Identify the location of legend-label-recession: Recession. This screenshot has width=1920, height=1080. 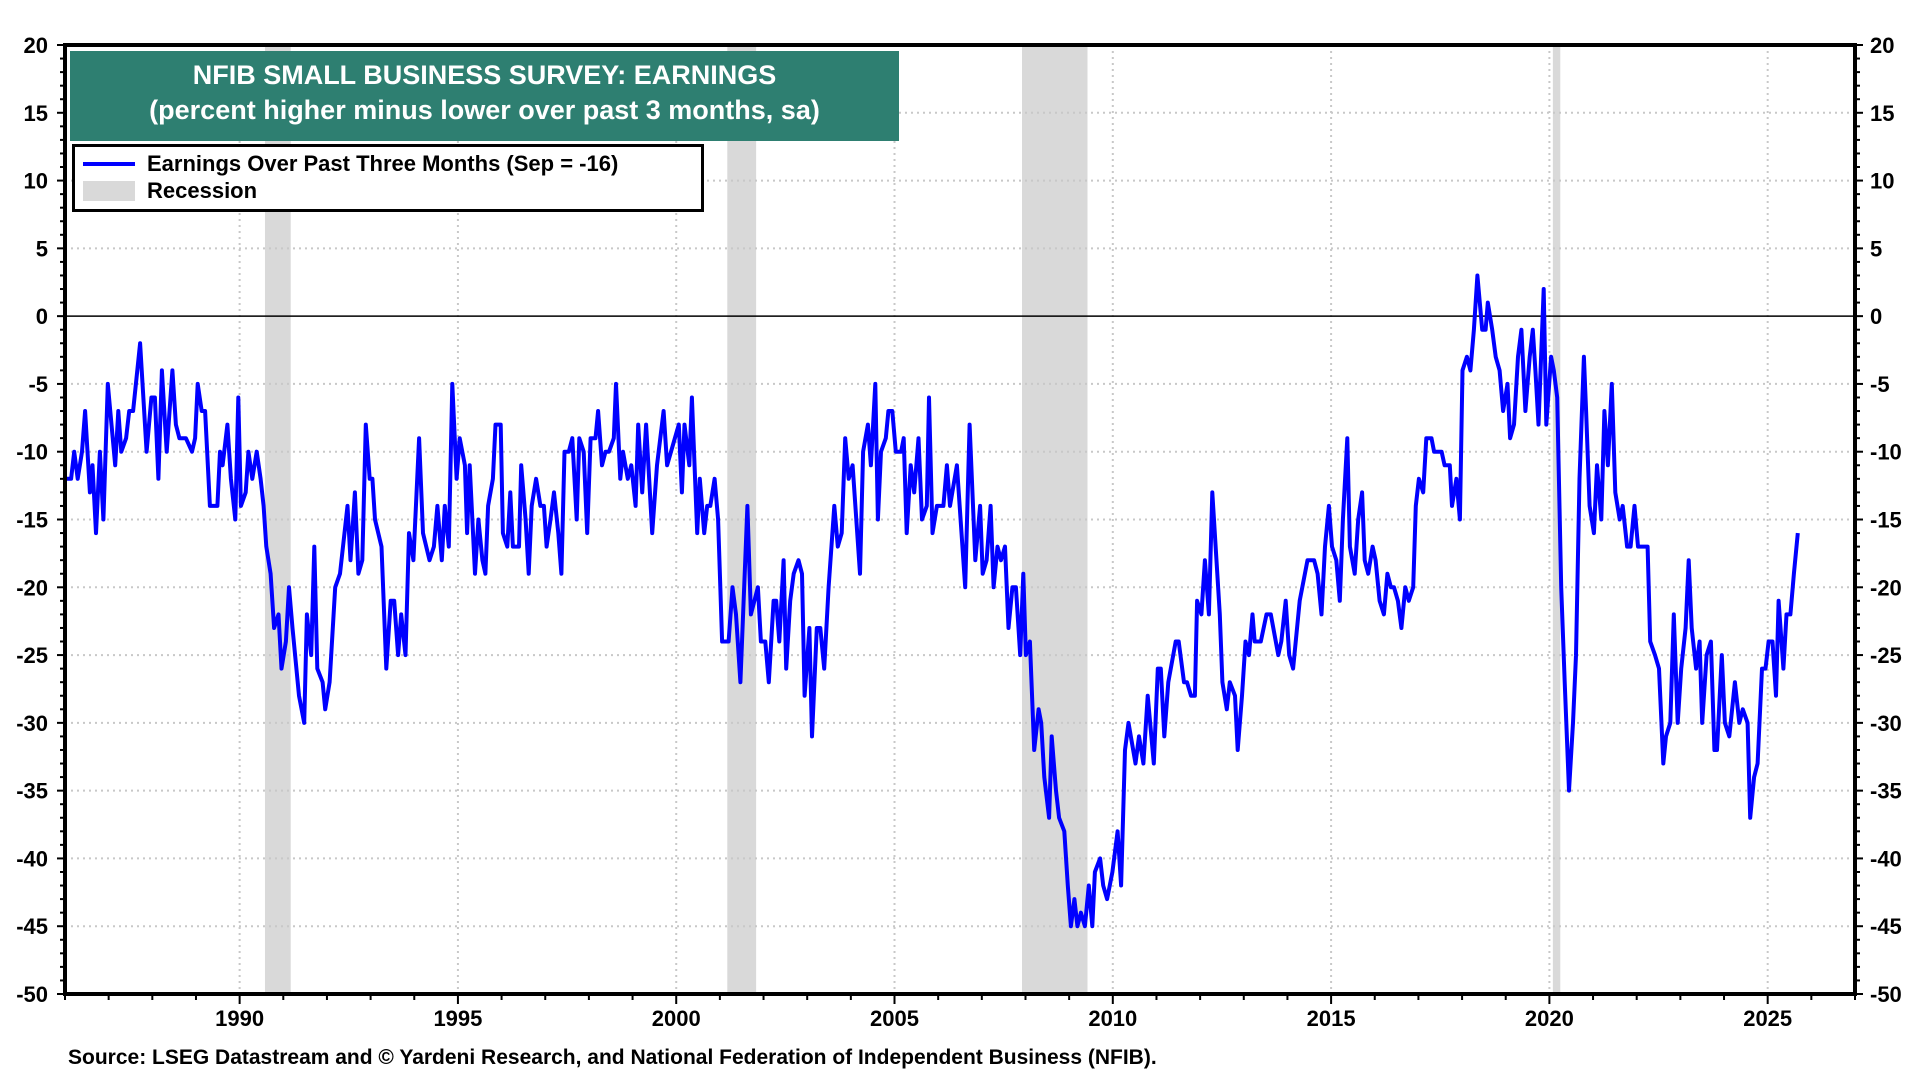
(202, 190).